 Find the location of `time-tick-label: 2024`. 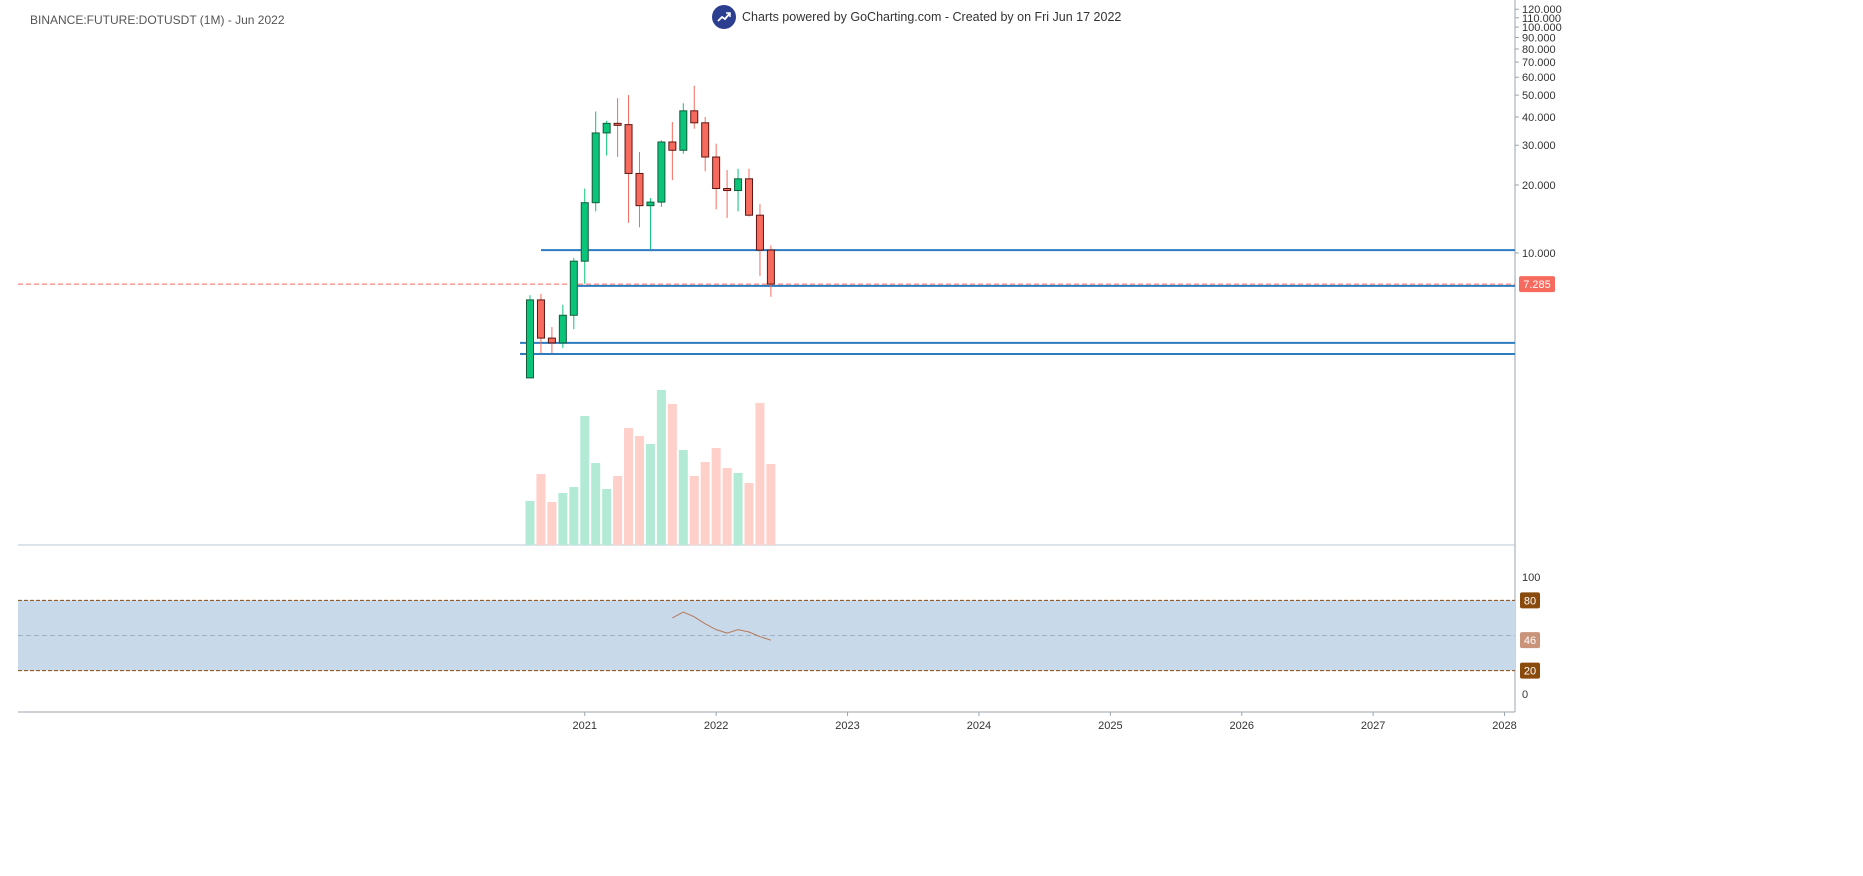

time-tick-label: 2024 is located at coordinates (979, 726).